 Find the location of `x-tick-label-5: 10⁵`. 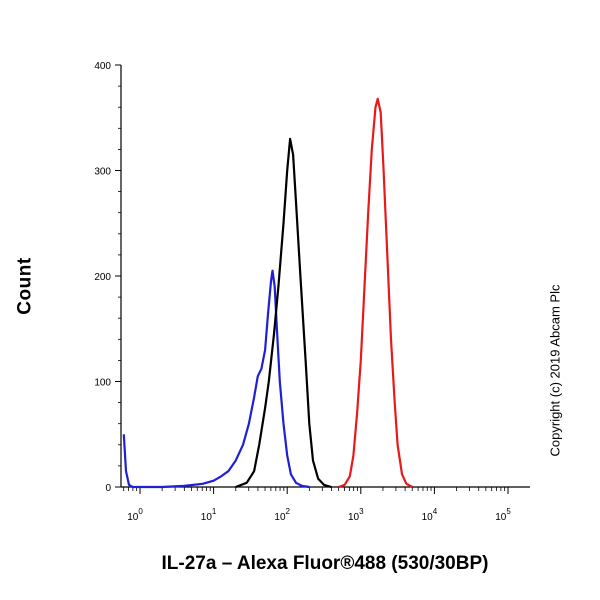

x-tick-label-5: 10⁵ is located at coordinates (503, 515).